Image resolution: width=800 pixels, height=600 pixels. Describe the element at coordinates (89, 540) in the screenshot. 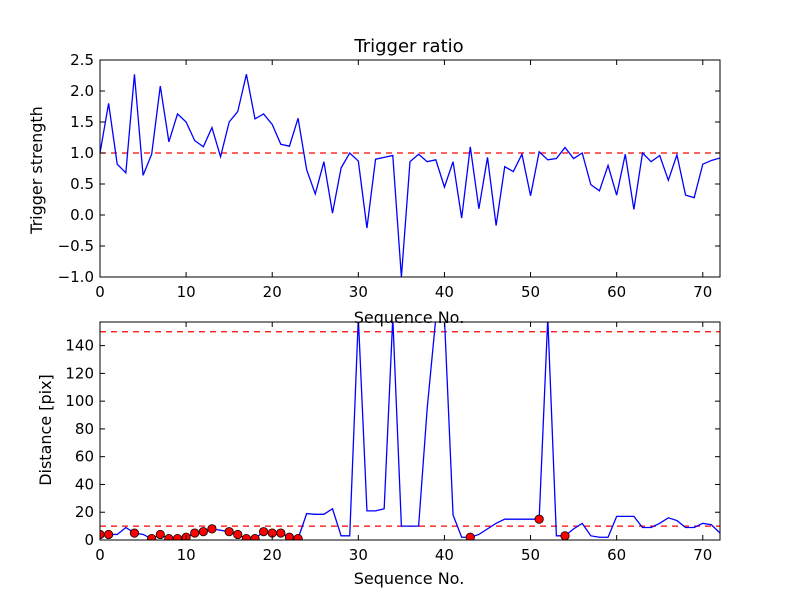

I see `y-tick-label: 0` at that location.